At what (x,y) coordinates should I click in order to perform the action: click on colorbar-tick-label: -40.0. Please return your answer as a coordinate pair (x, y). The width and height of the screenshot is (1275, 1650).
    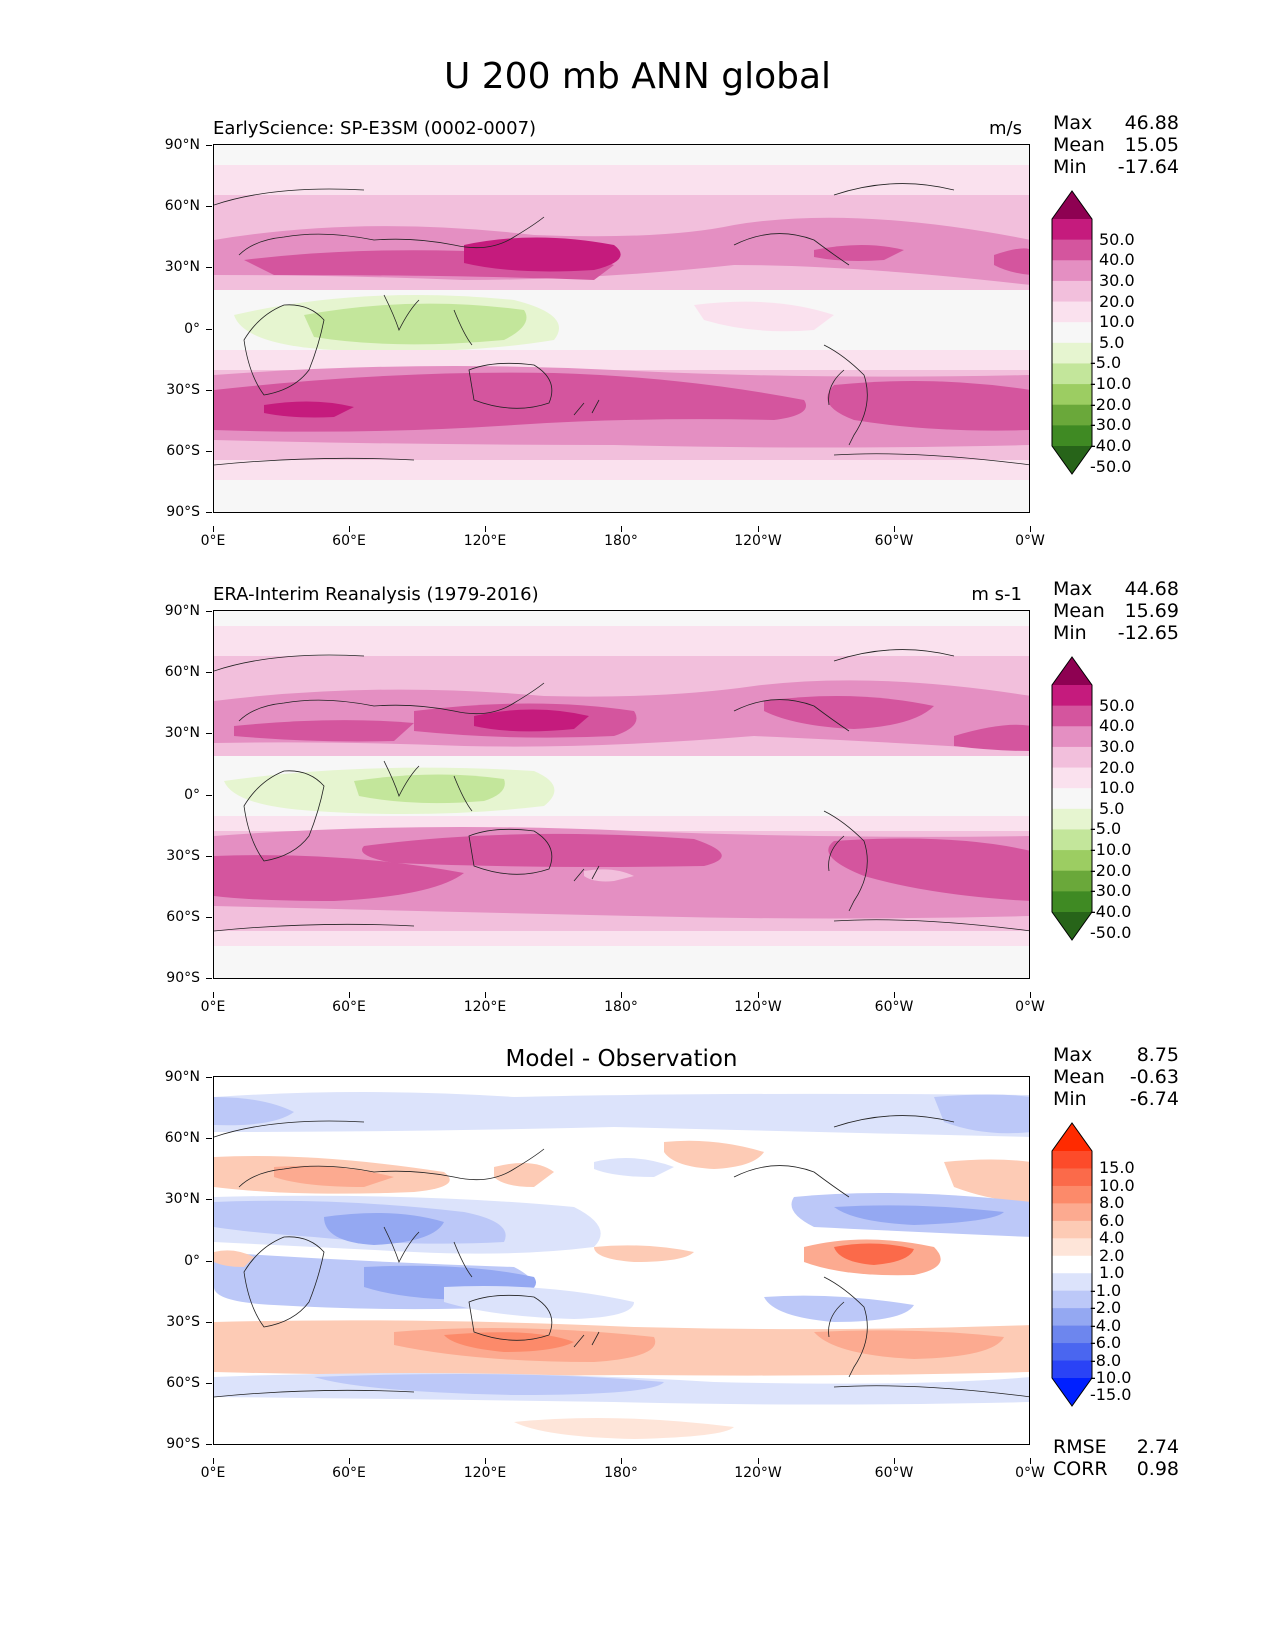
    Looking at the image, I should click on (1111, 445).